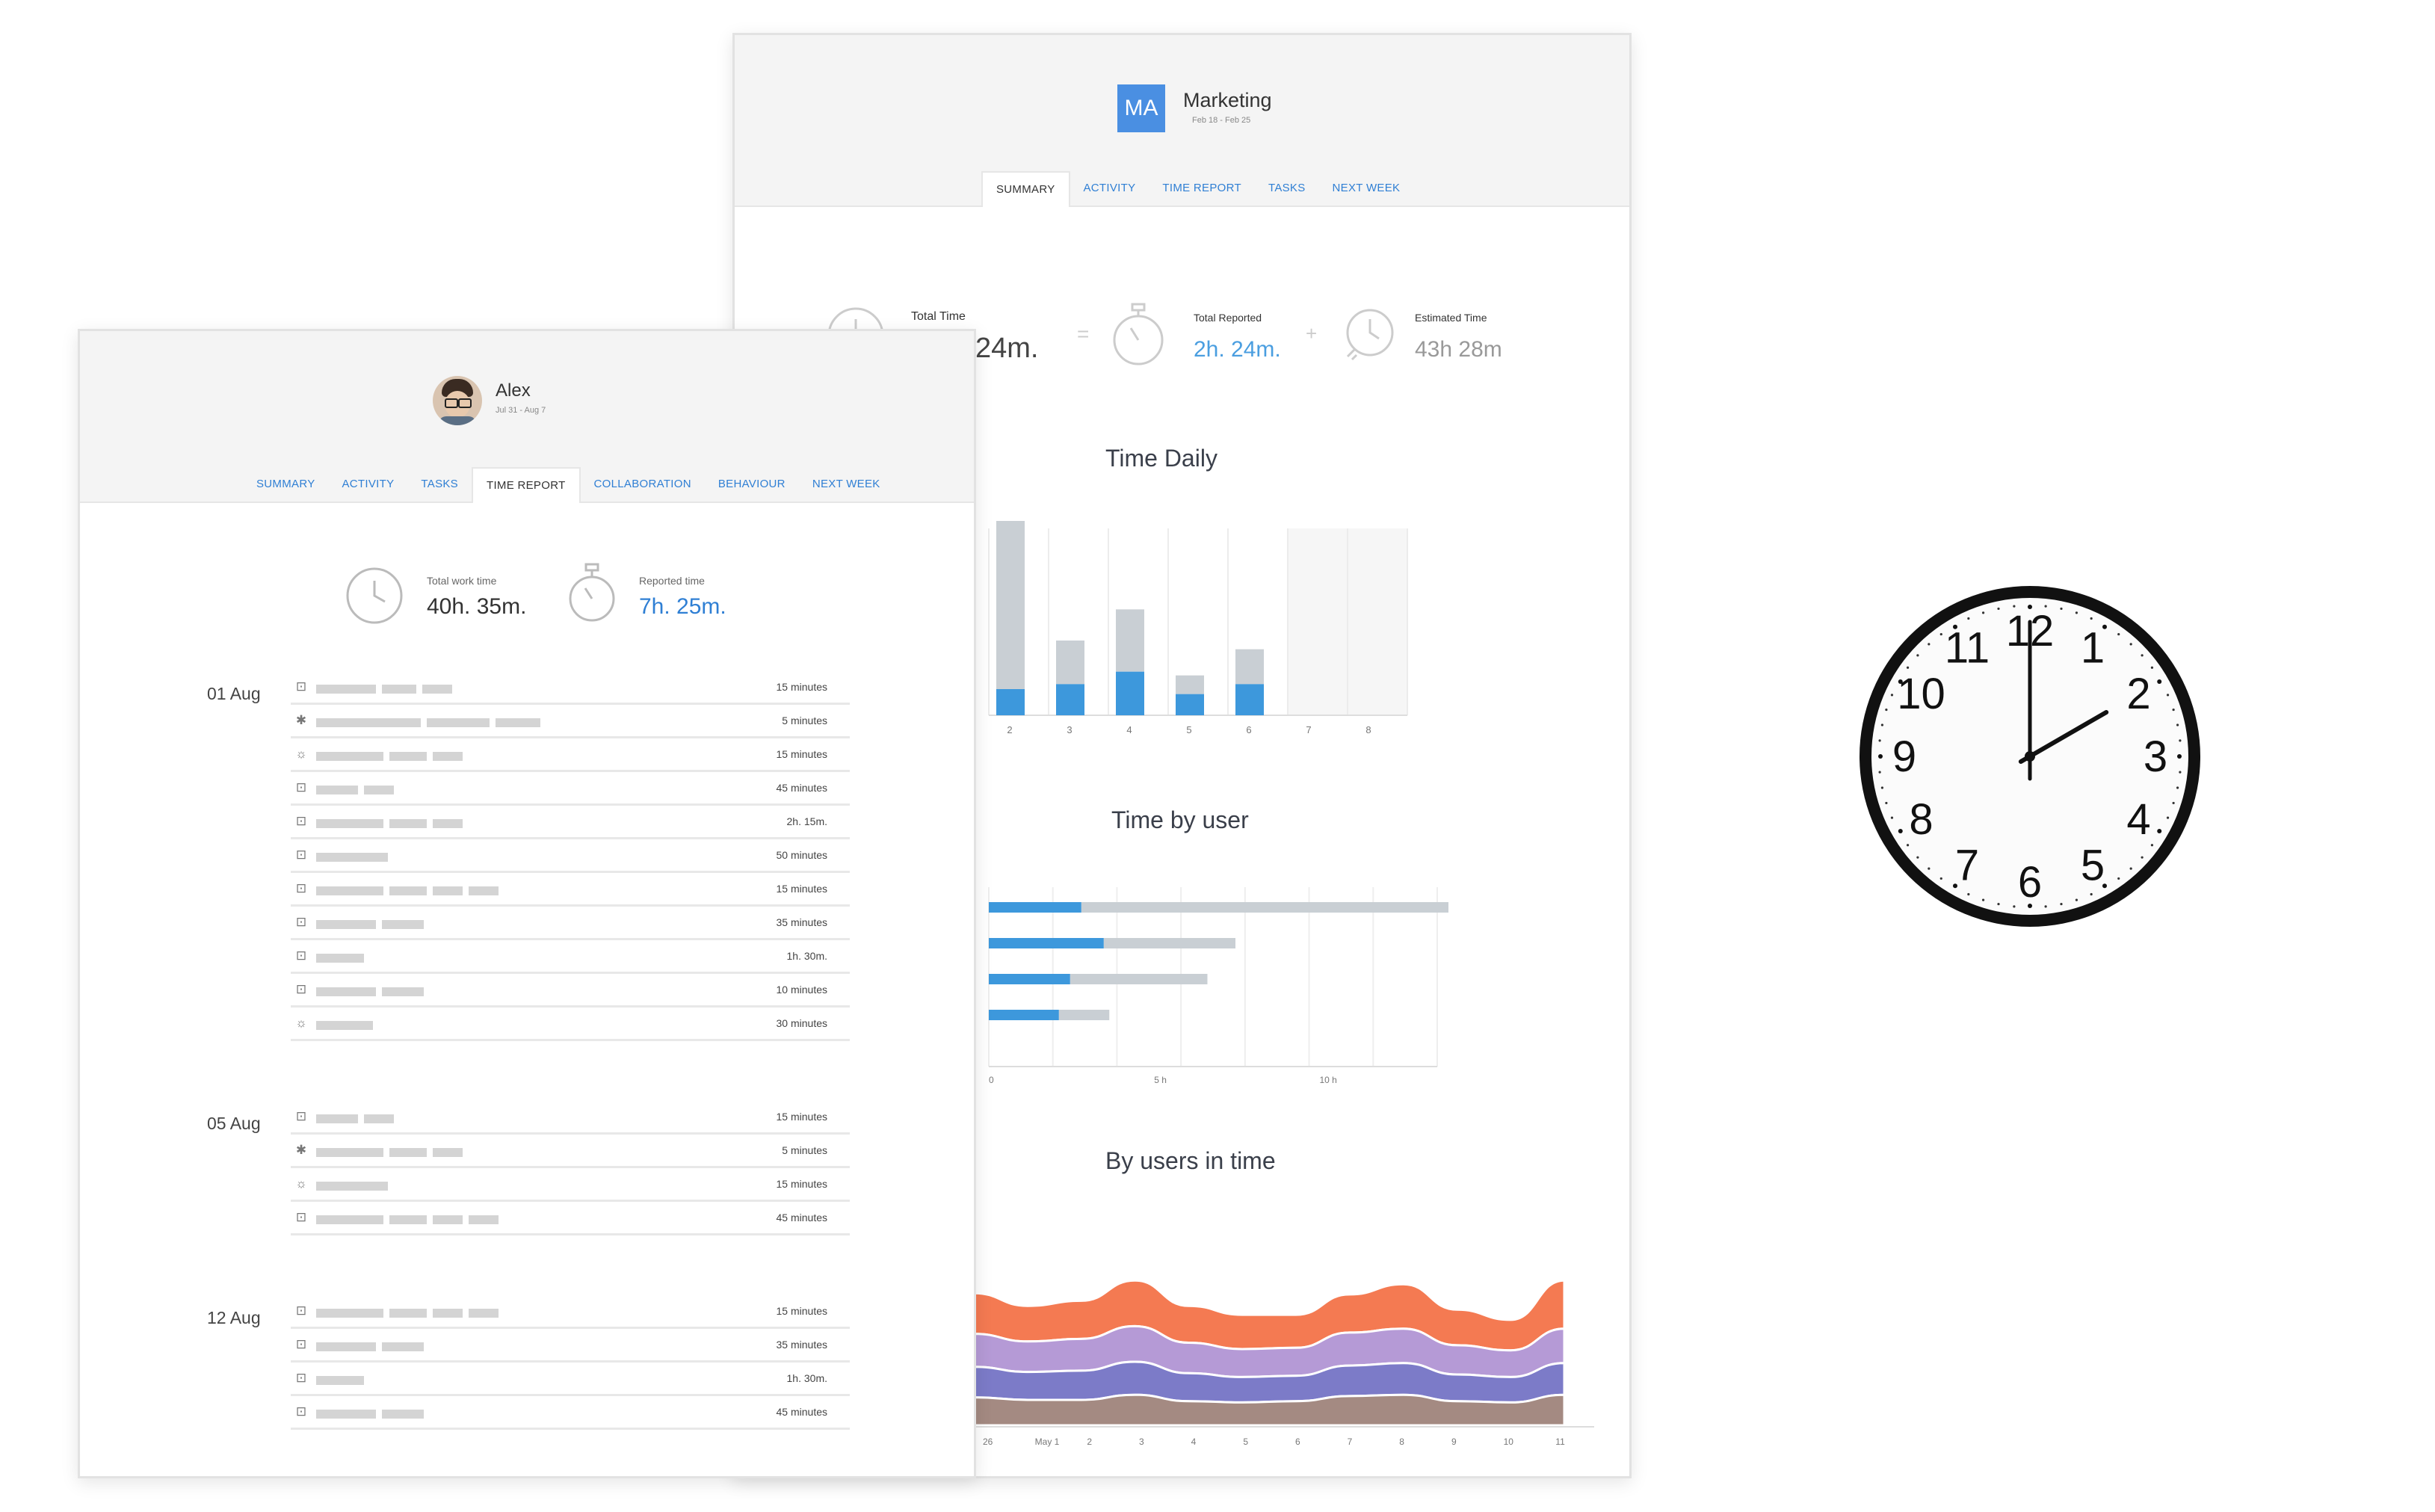  Describe the element at coordinates (457, 401) in the screenshot. I see `avatar` at that location.